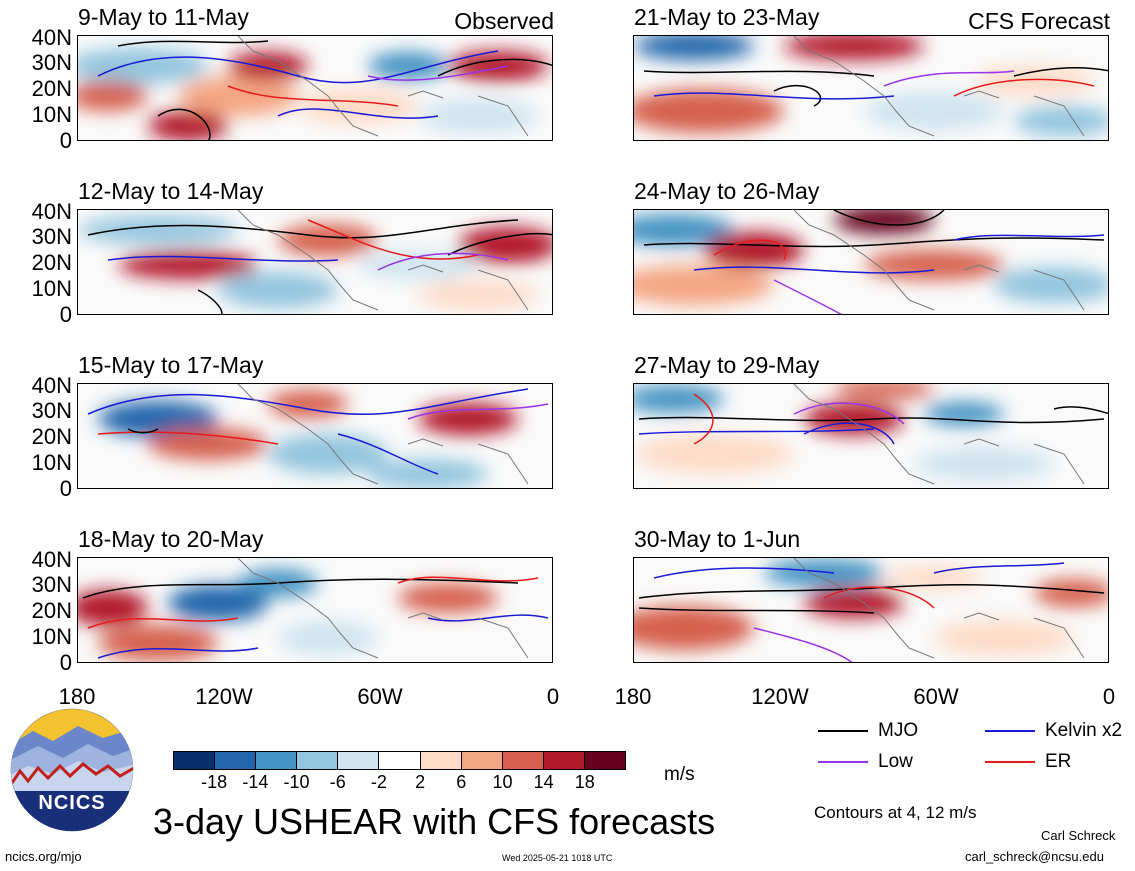  What do you see at coordinates (717, 539) in the screenshot?
I see `panel-title: 30-May to 1-Jun` at bounding box center [717, 539].